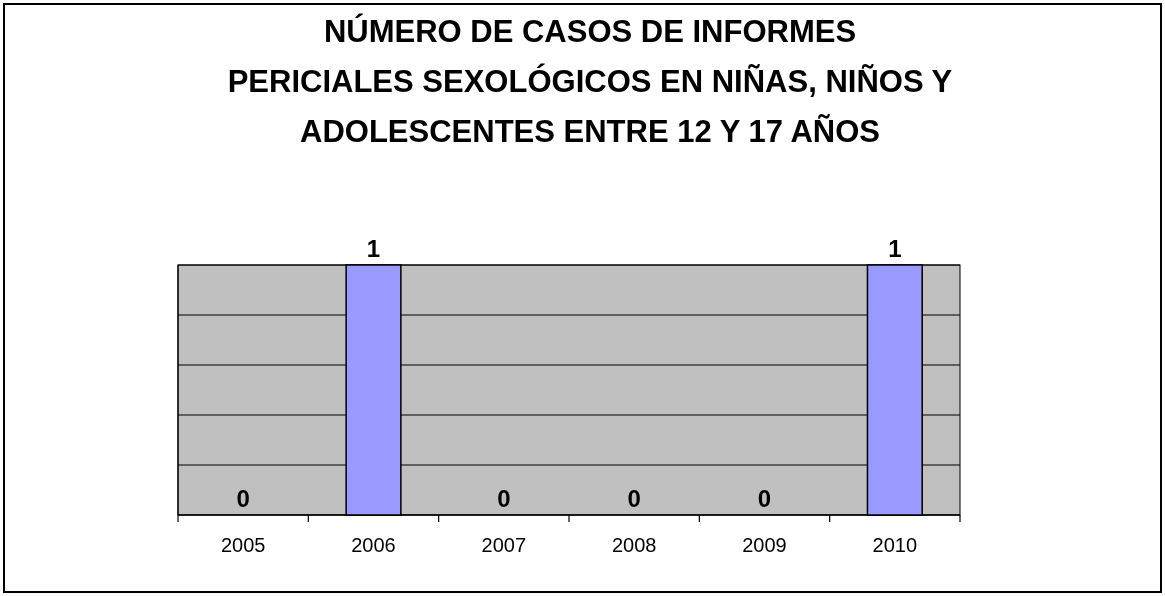  Describe the element at coordinates (243, 545) in the screenshot. I see `x-tick-label: 2005` at that location.